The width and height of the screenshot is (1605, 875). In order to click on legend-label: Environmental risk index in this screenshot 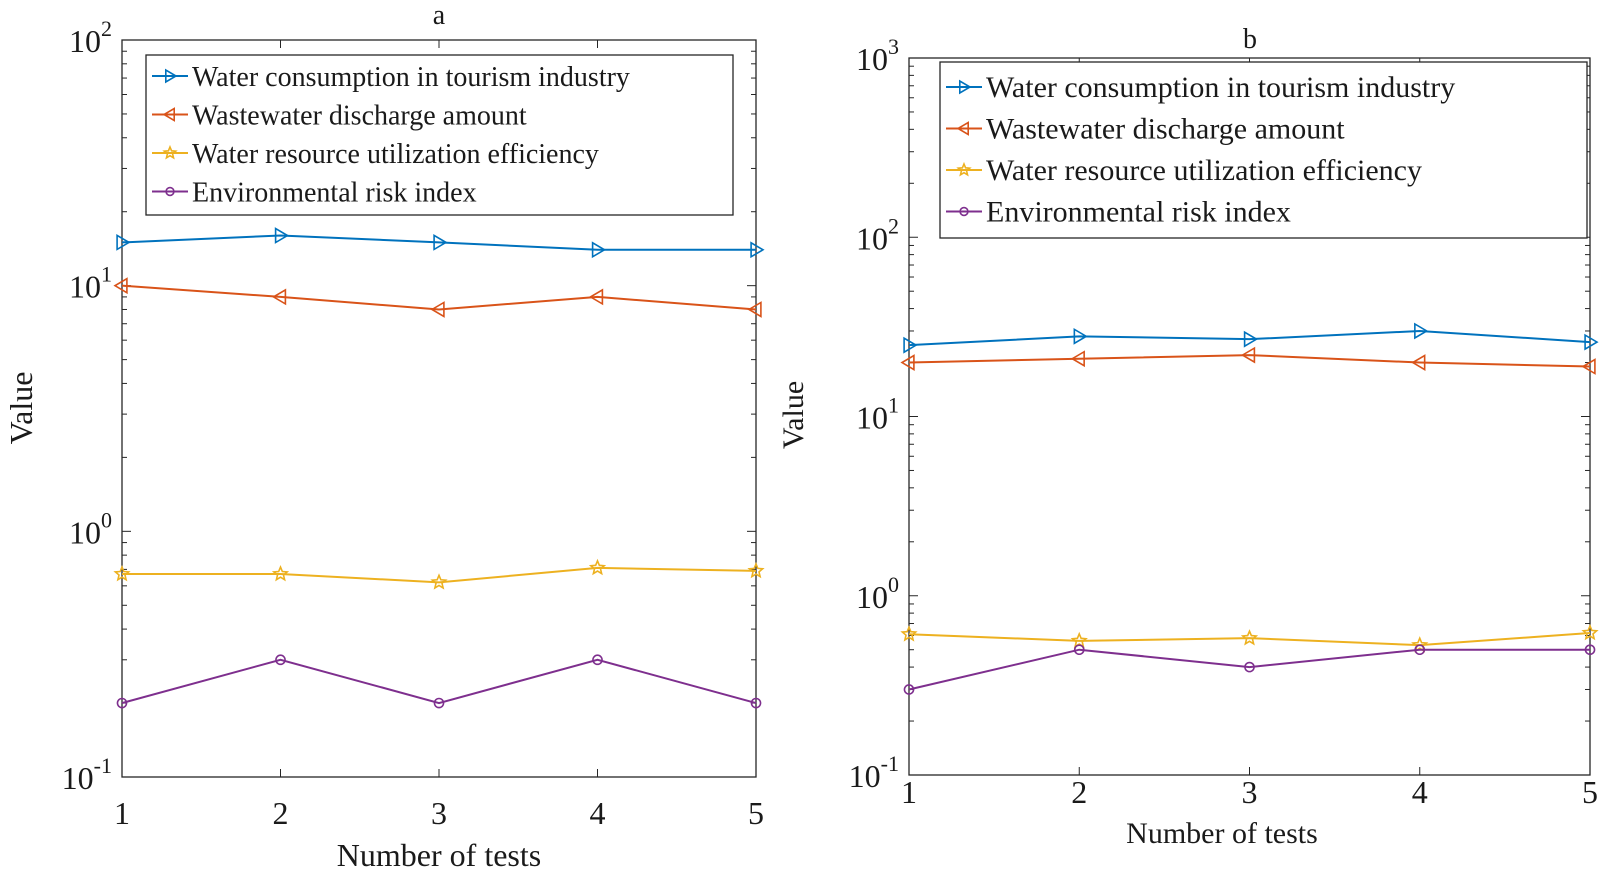, I will do `click(334, 193)`.